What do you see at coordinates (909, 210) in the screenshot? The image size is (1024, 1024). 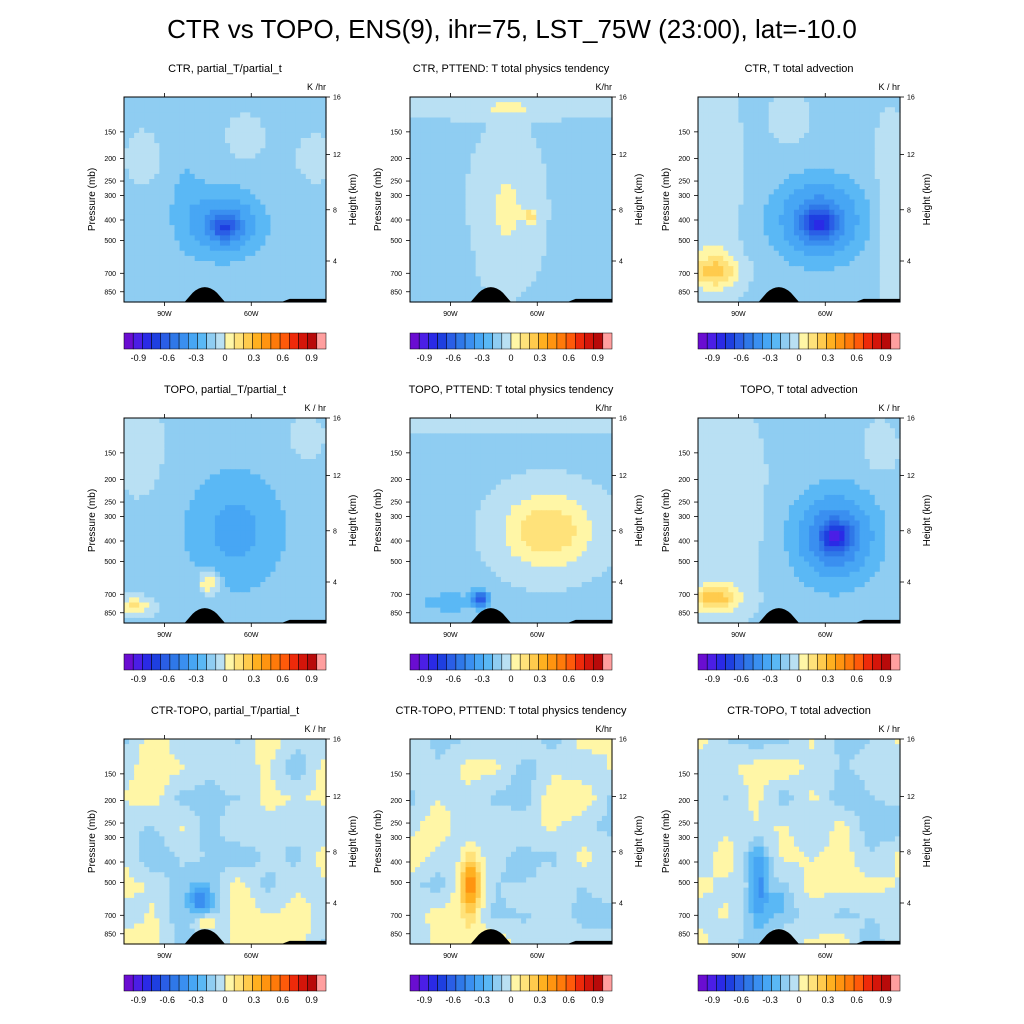 I see `height-tick-label: 8` at bounding box center [909, 210].